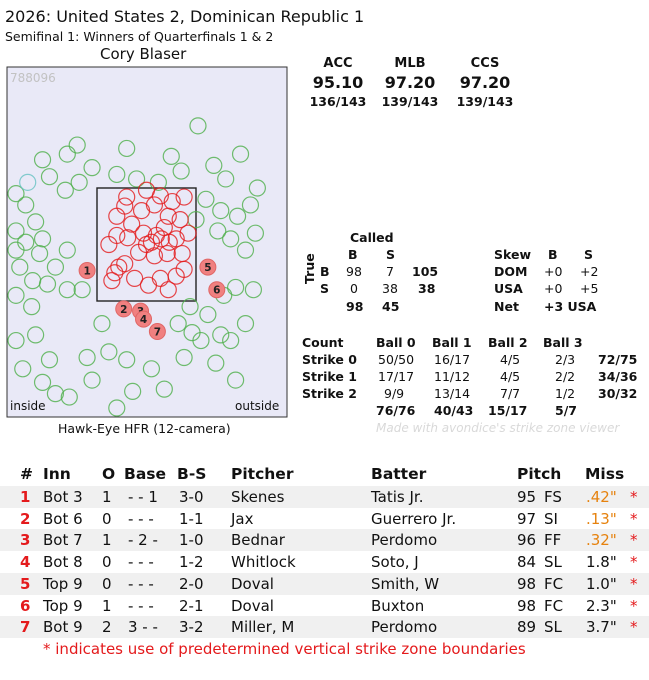 The width and height of the screenshot is (649, 680). What do you see at coordinates (410, 82) in the screenshot?
I see `accuracy-mlb-pct: 97.20` at bounding box center [410, 82].